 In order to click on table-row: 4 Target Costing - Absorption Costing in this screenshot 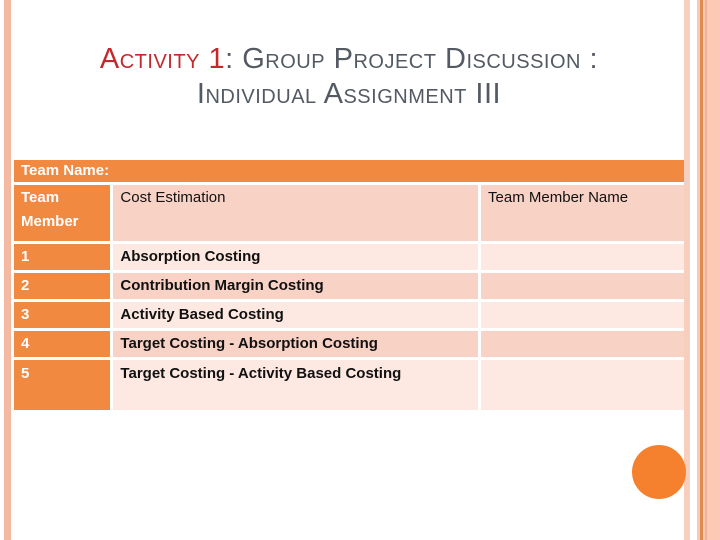, I will do `click(349, 344)`.